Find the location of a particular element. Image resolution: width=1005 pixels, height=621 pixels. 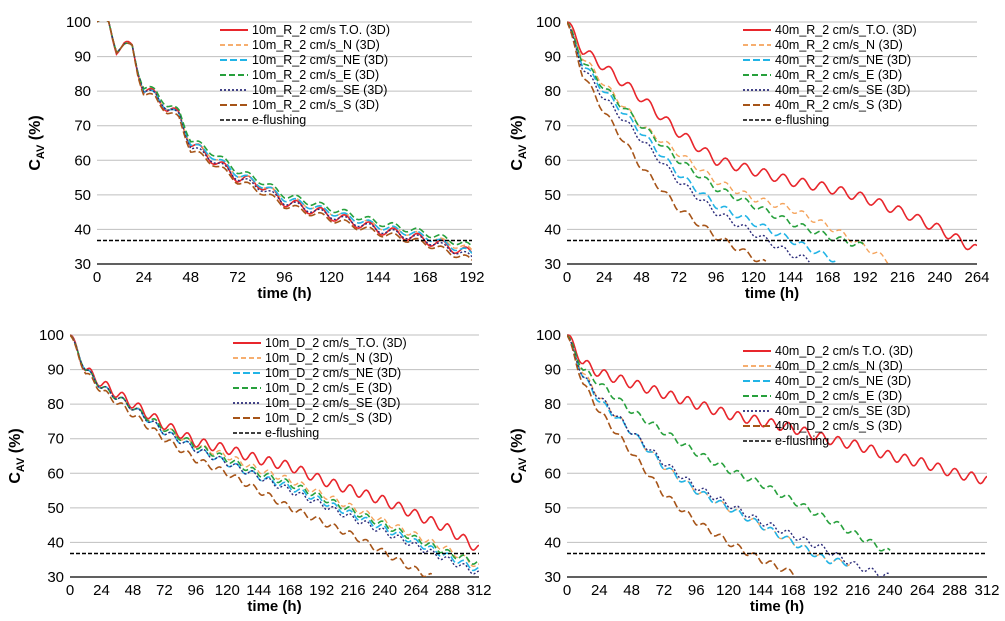

y-tick-label: 30 is located at coordinates (552, 264).